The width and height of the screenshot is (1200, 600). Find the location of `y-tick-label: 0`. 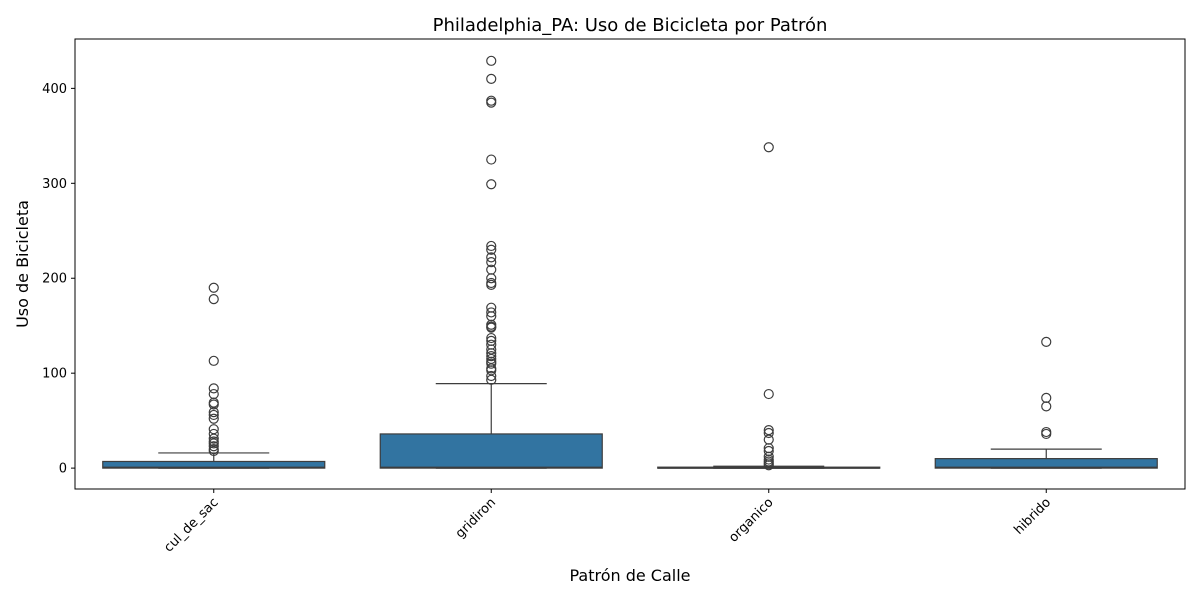

y-tick-label: 0 is located at coordinates (63, 469).